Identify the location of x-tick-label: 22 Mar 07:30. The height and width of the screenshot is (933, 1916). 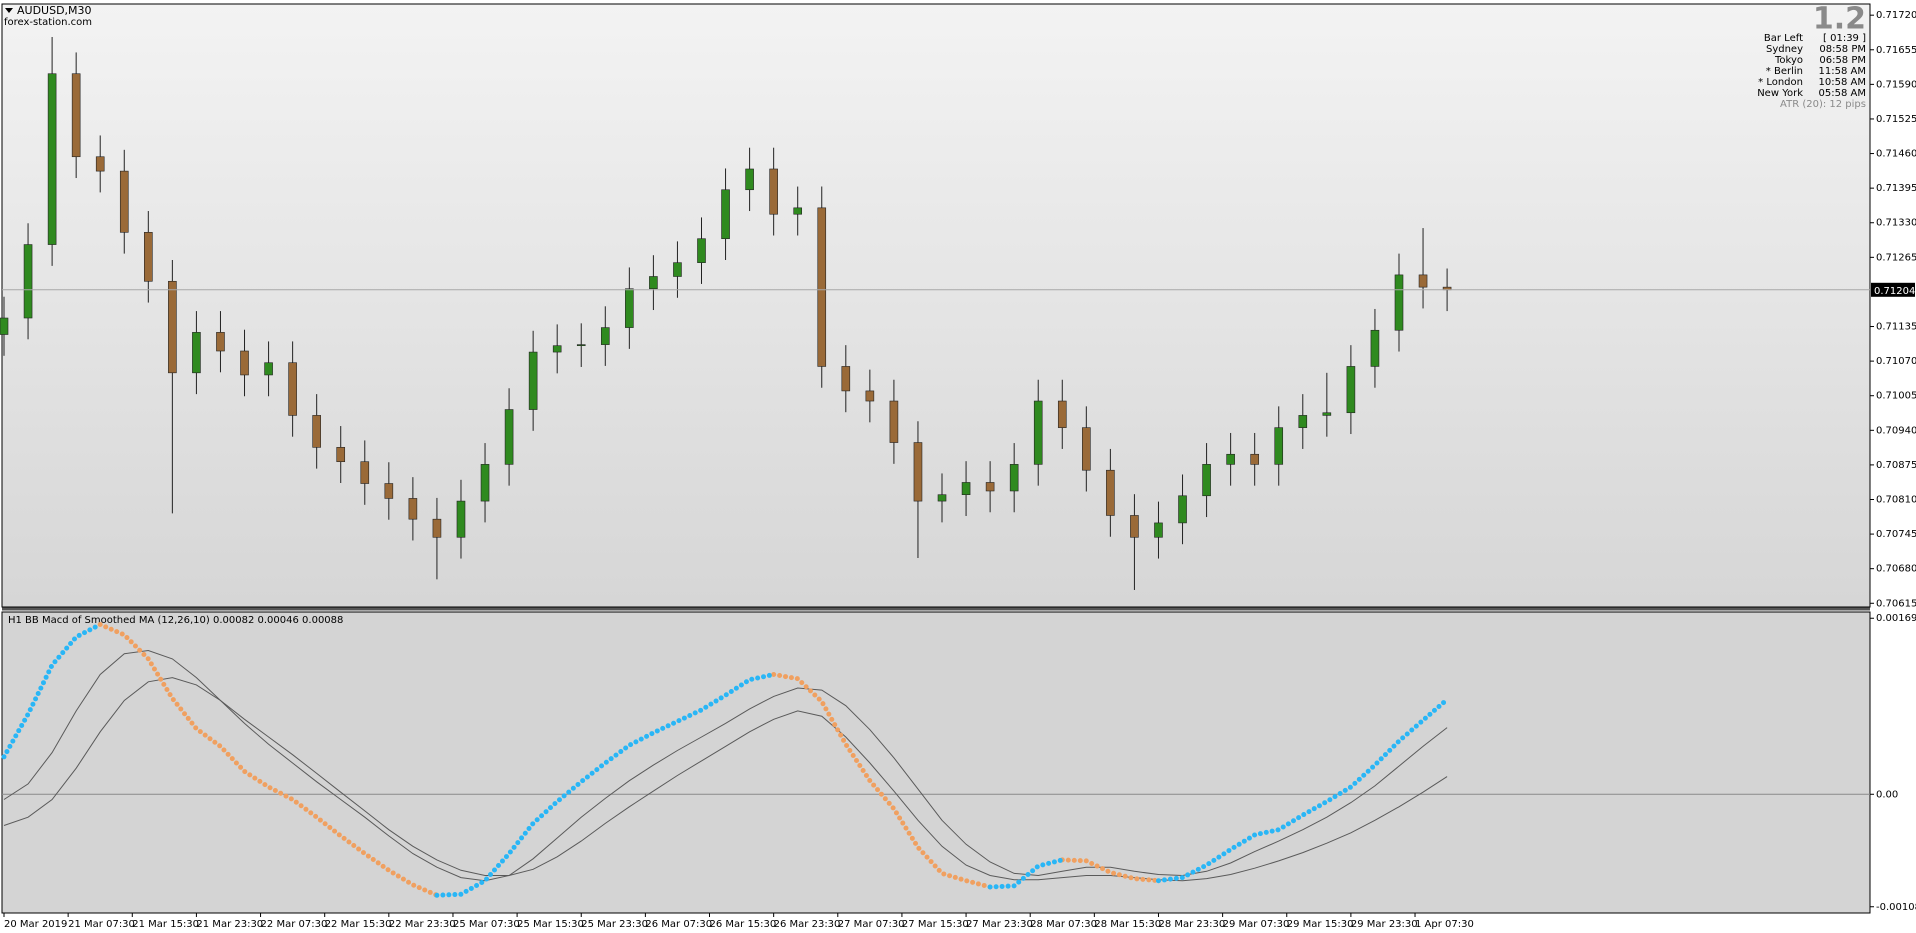
(294, 924).